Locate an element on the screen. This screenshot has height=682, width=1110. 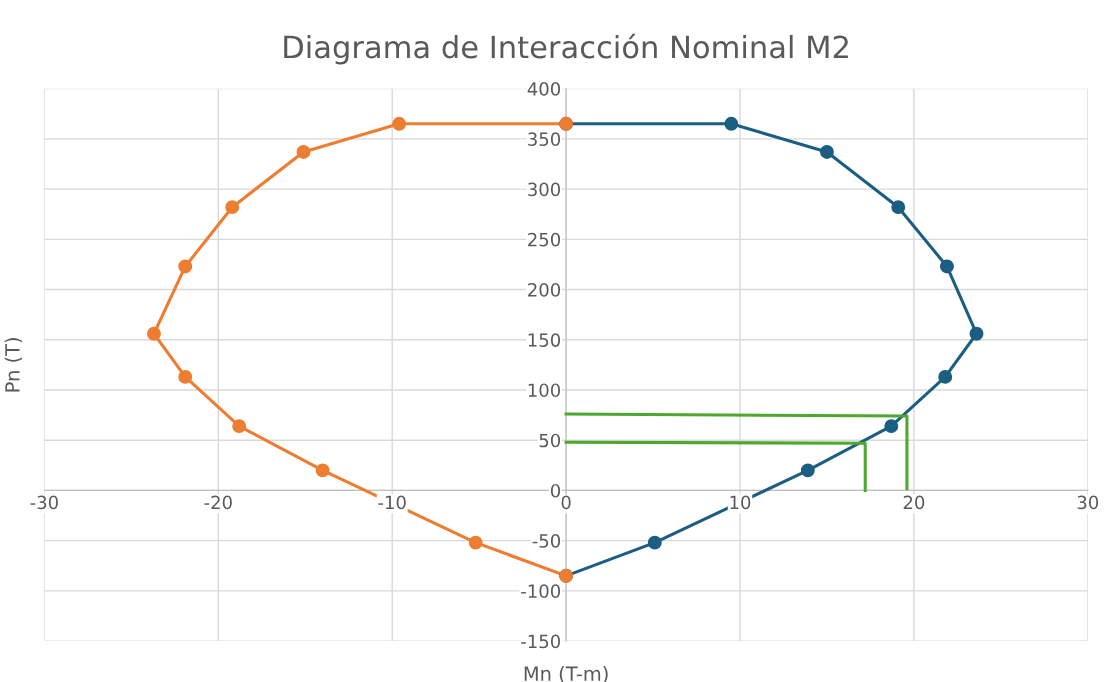
chart-title: Diagrama de Interacción Nominal M2 is located at coordinates (566, 49).